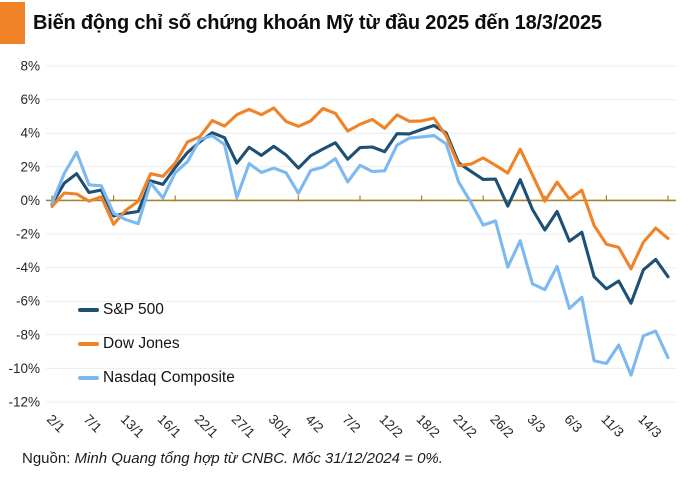 The width and height of the screenshot is (700, 478). Describe the element at coordinates (315, 424) in the screenshot. I see `svg-text: 4/2` at that location.